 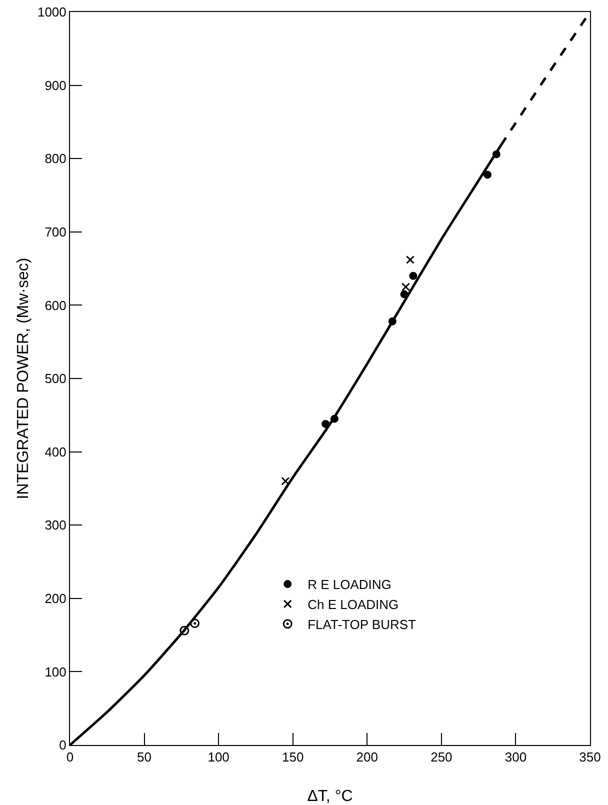 What do you see at coordinates (219, 757) in the screenshot?
I see `x-tick-label: 100` at bounding box center [219, 757].